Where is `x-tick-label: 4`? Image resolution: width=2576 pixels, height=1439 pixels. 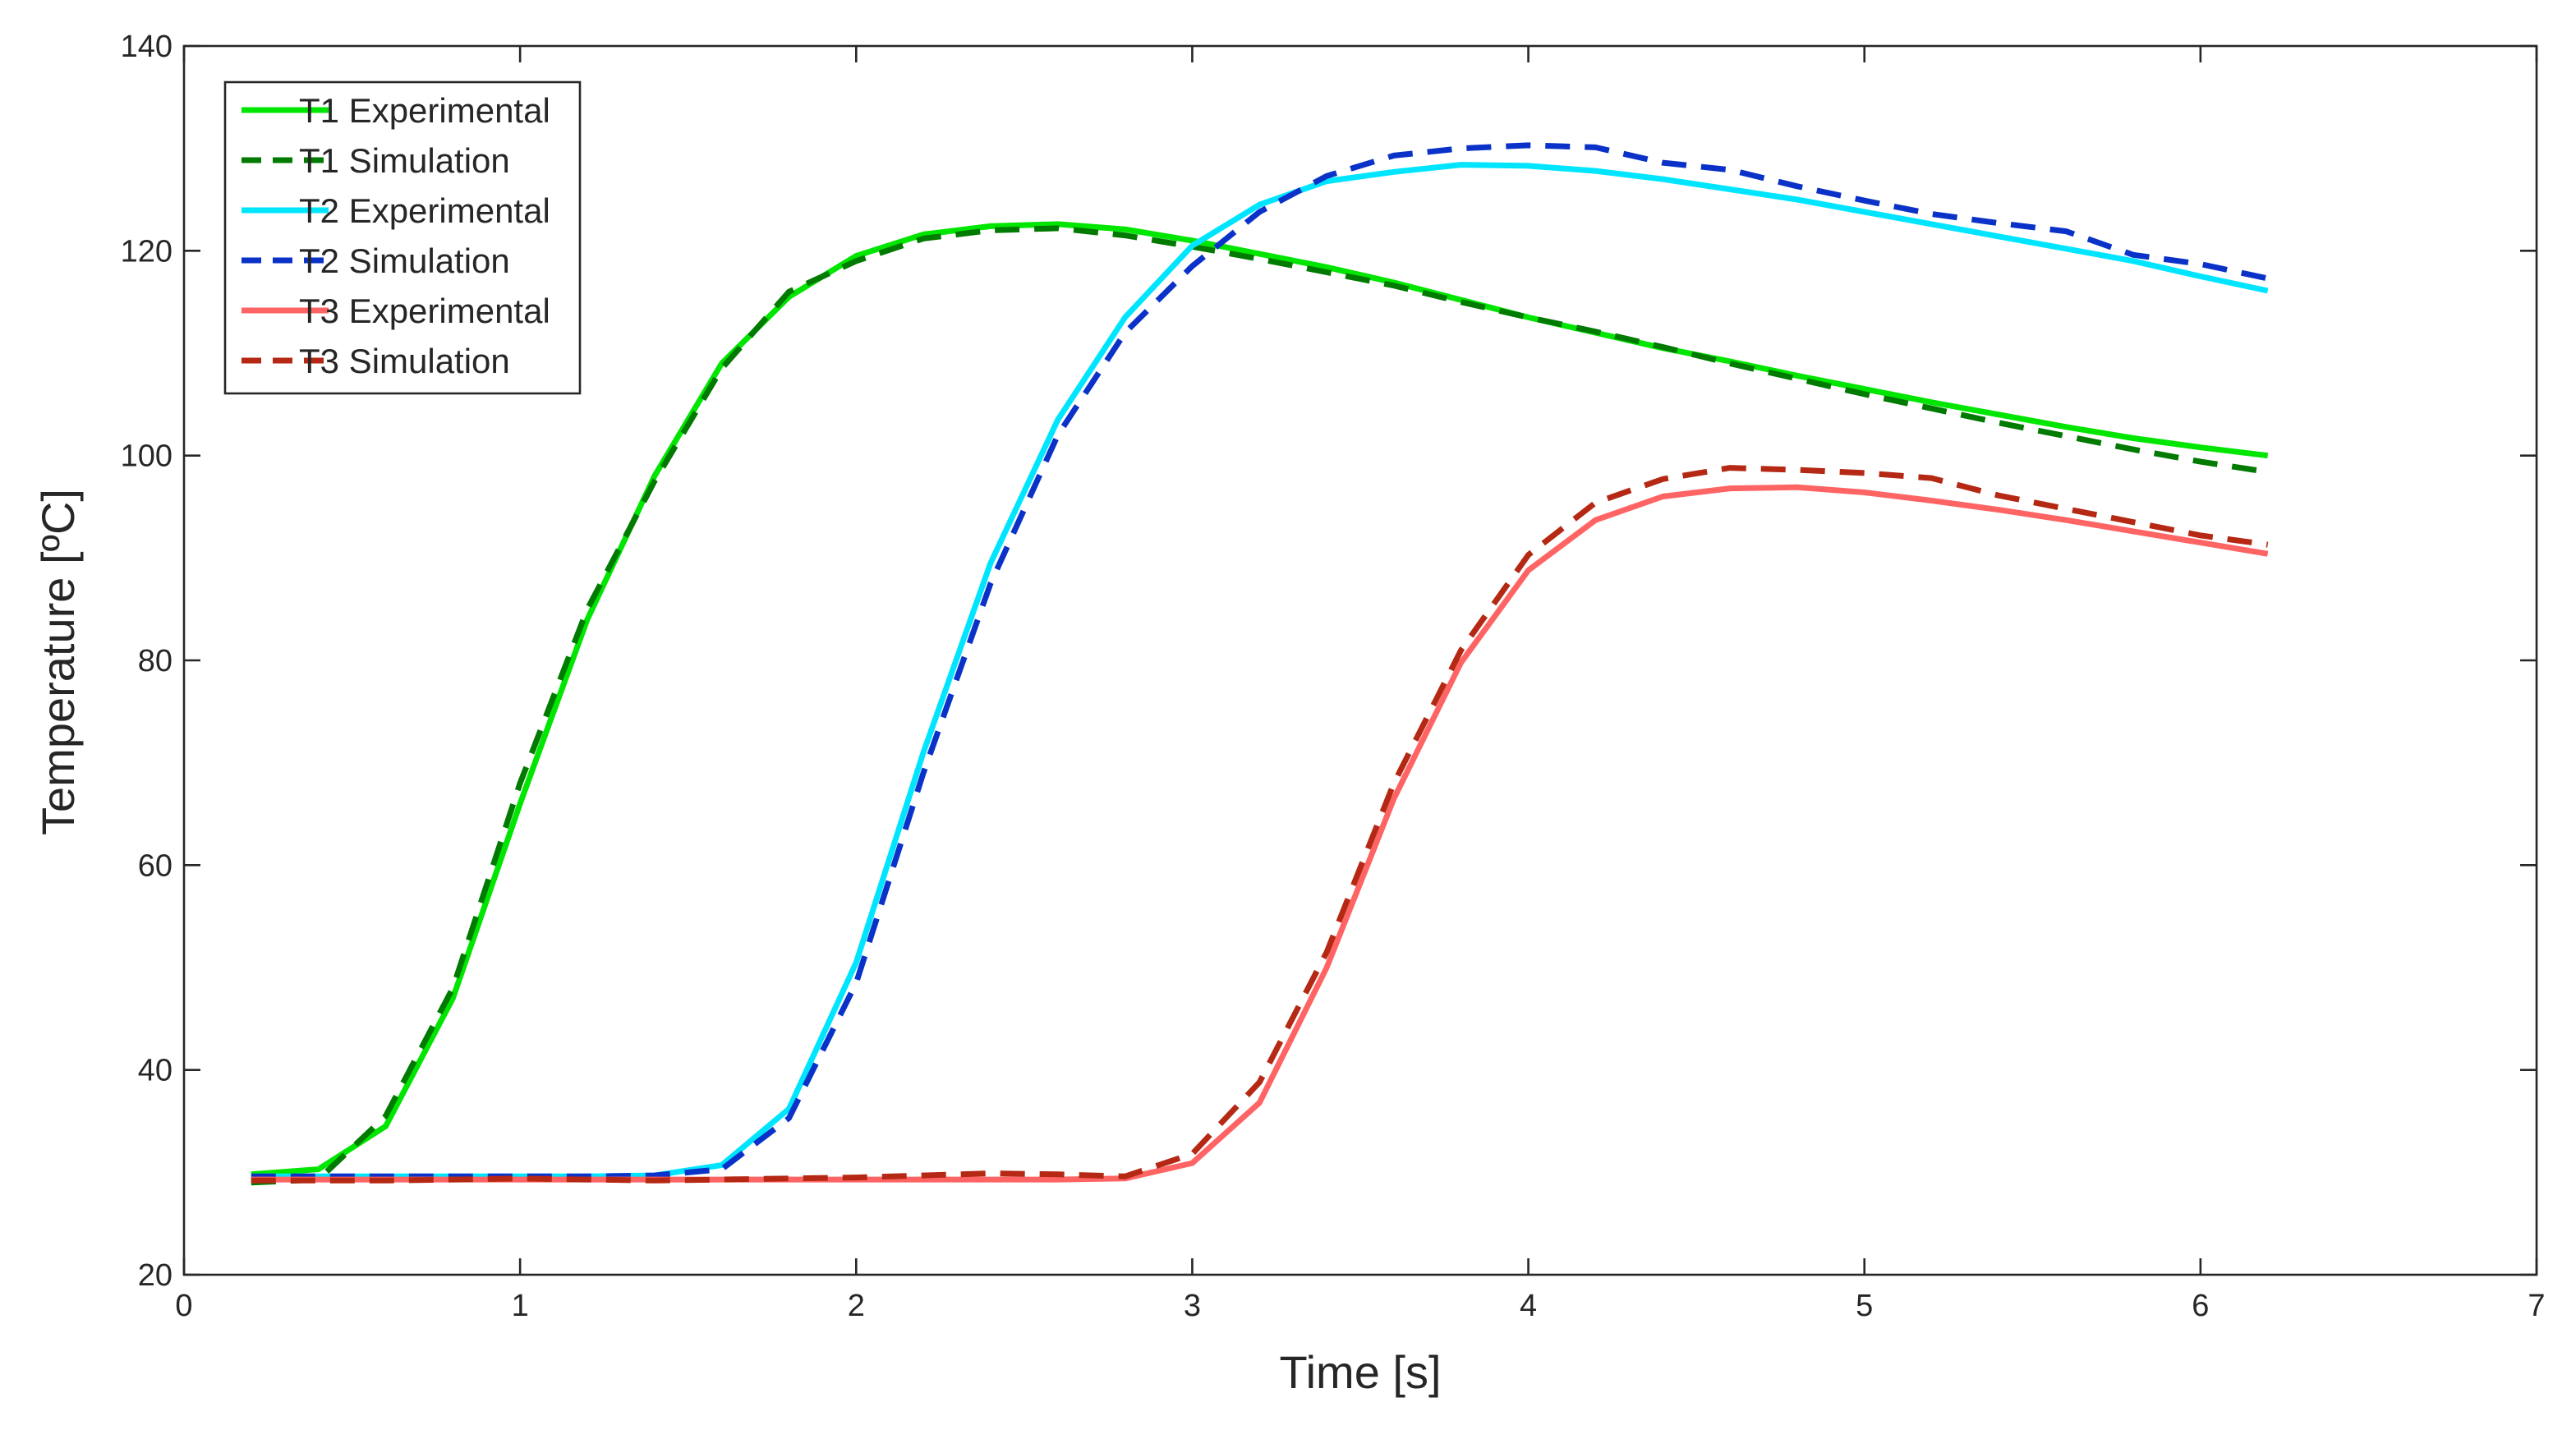 x-tick-label: 4 is located at coordinates (1528, 1306).